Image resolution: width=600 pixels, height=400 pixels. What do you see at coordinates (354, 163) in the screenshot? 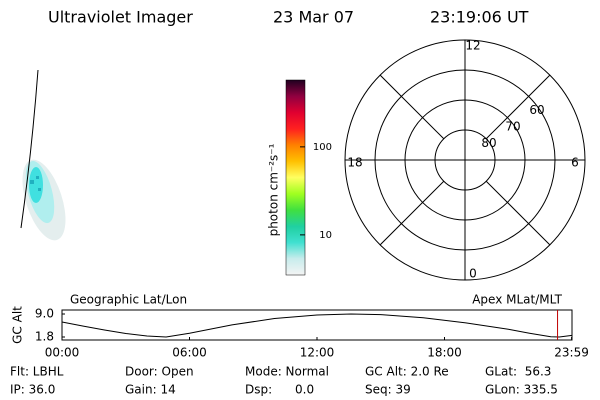
I see `mlt-label: 18` at bounding box center [354, 163].